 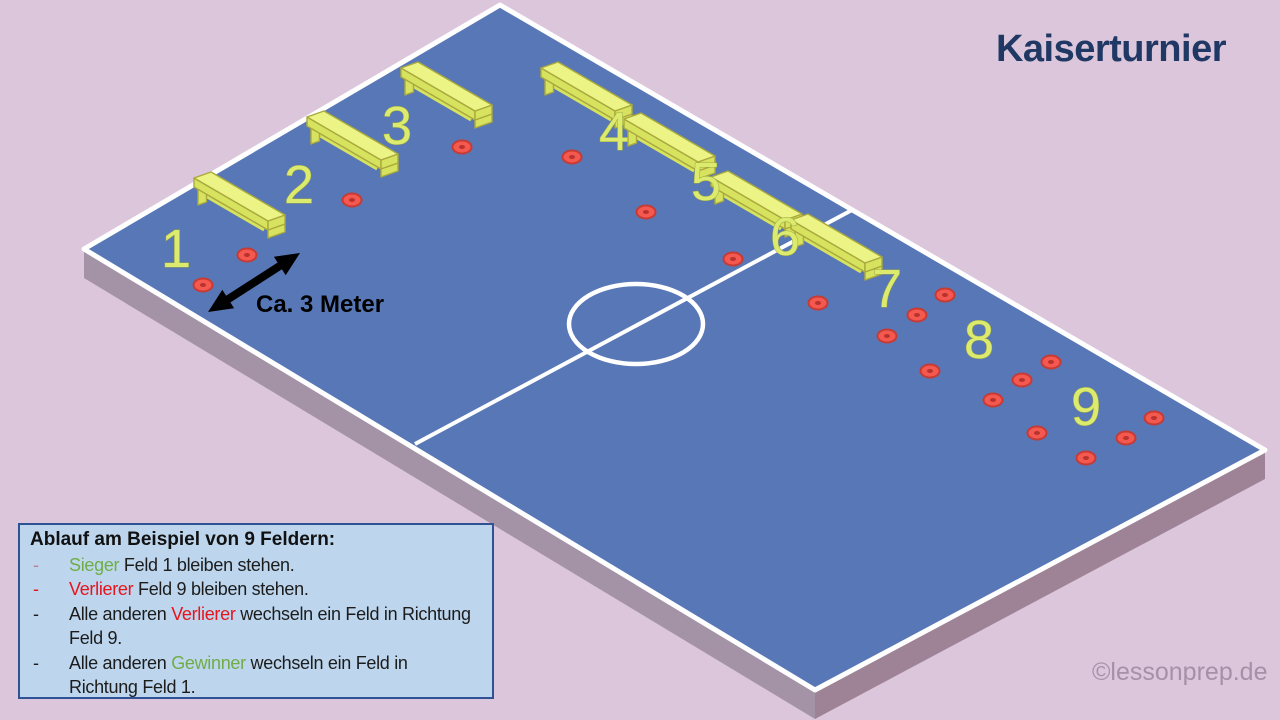 What do you see at coordinates (182, 564) in the screenshot?
I see `bullet-text: Sieger Feld 1 bleiben stehen.` at bounding box center [182, 564].